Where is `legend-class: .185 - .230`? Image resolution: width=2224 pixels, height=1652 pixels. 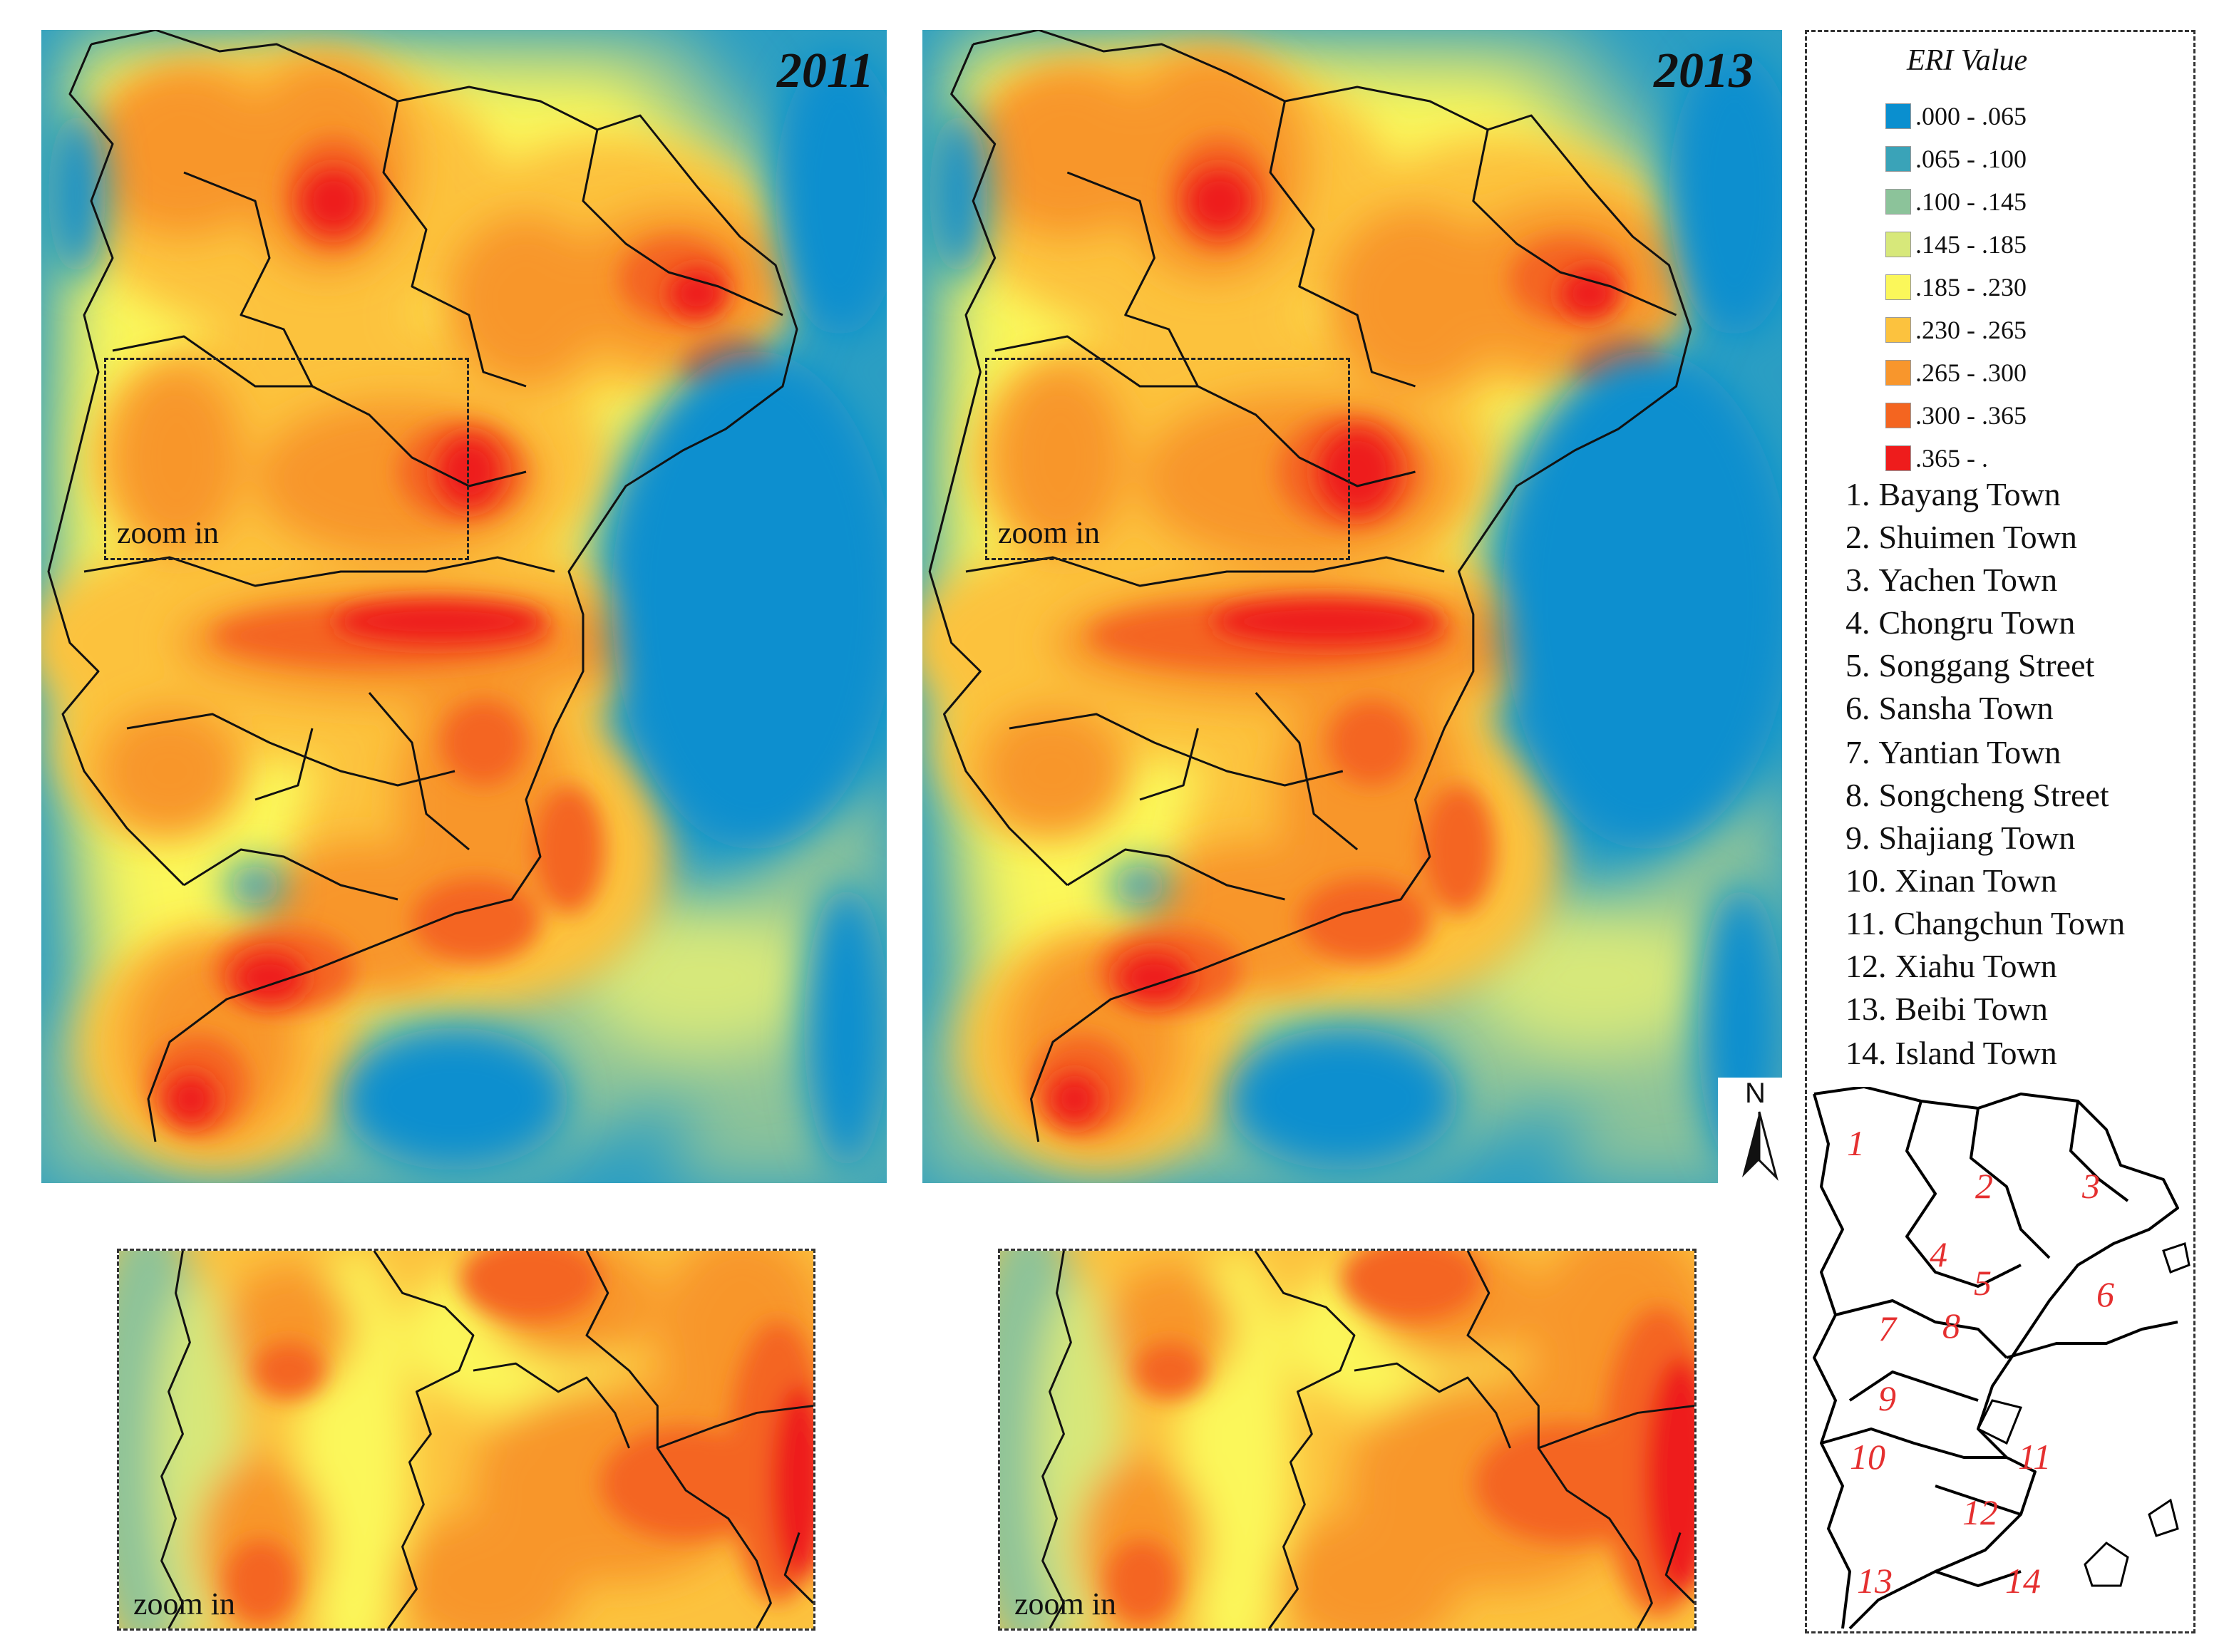
legend-class: .185 - .230 is located at coordinates (1956, 287).